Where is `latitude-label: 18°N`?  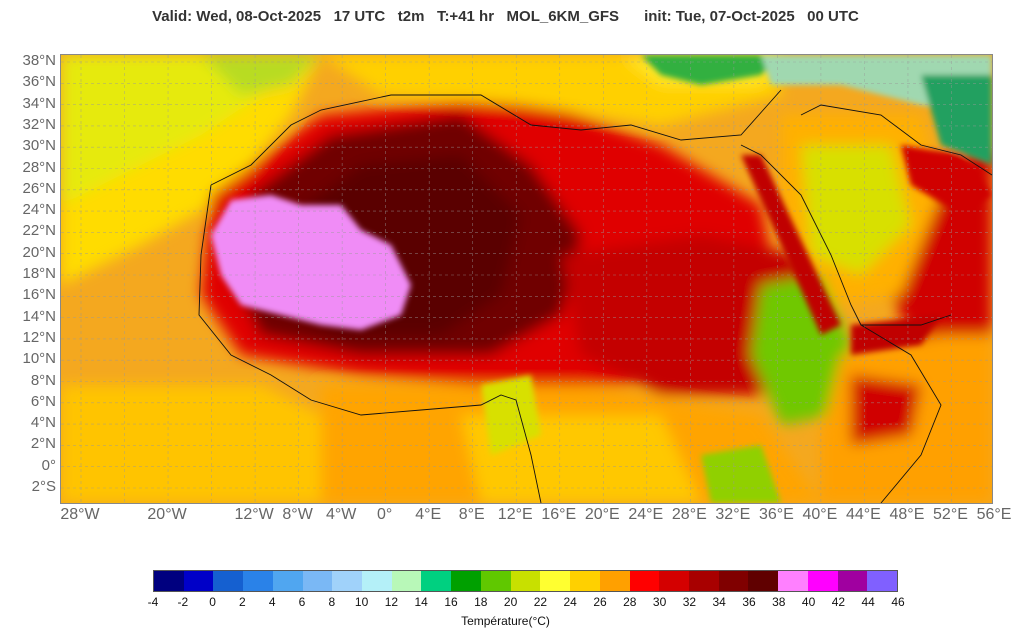
latitude-label: 18°N is located at coordinates (39, 273).